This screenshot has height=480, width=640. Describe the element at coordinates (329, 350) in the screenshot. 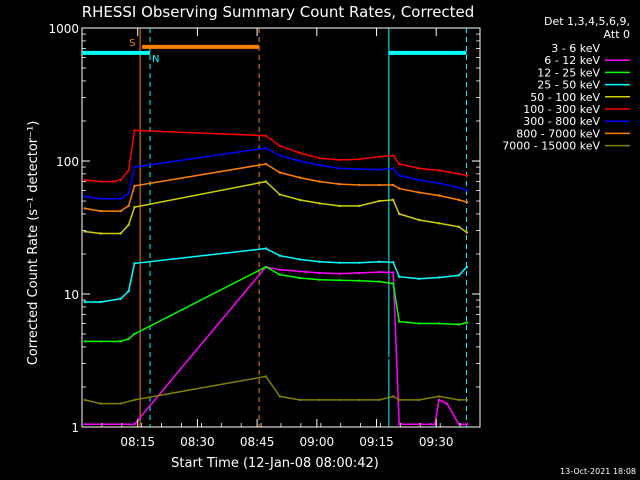

I see `series-line-3-6-kev` at that location.